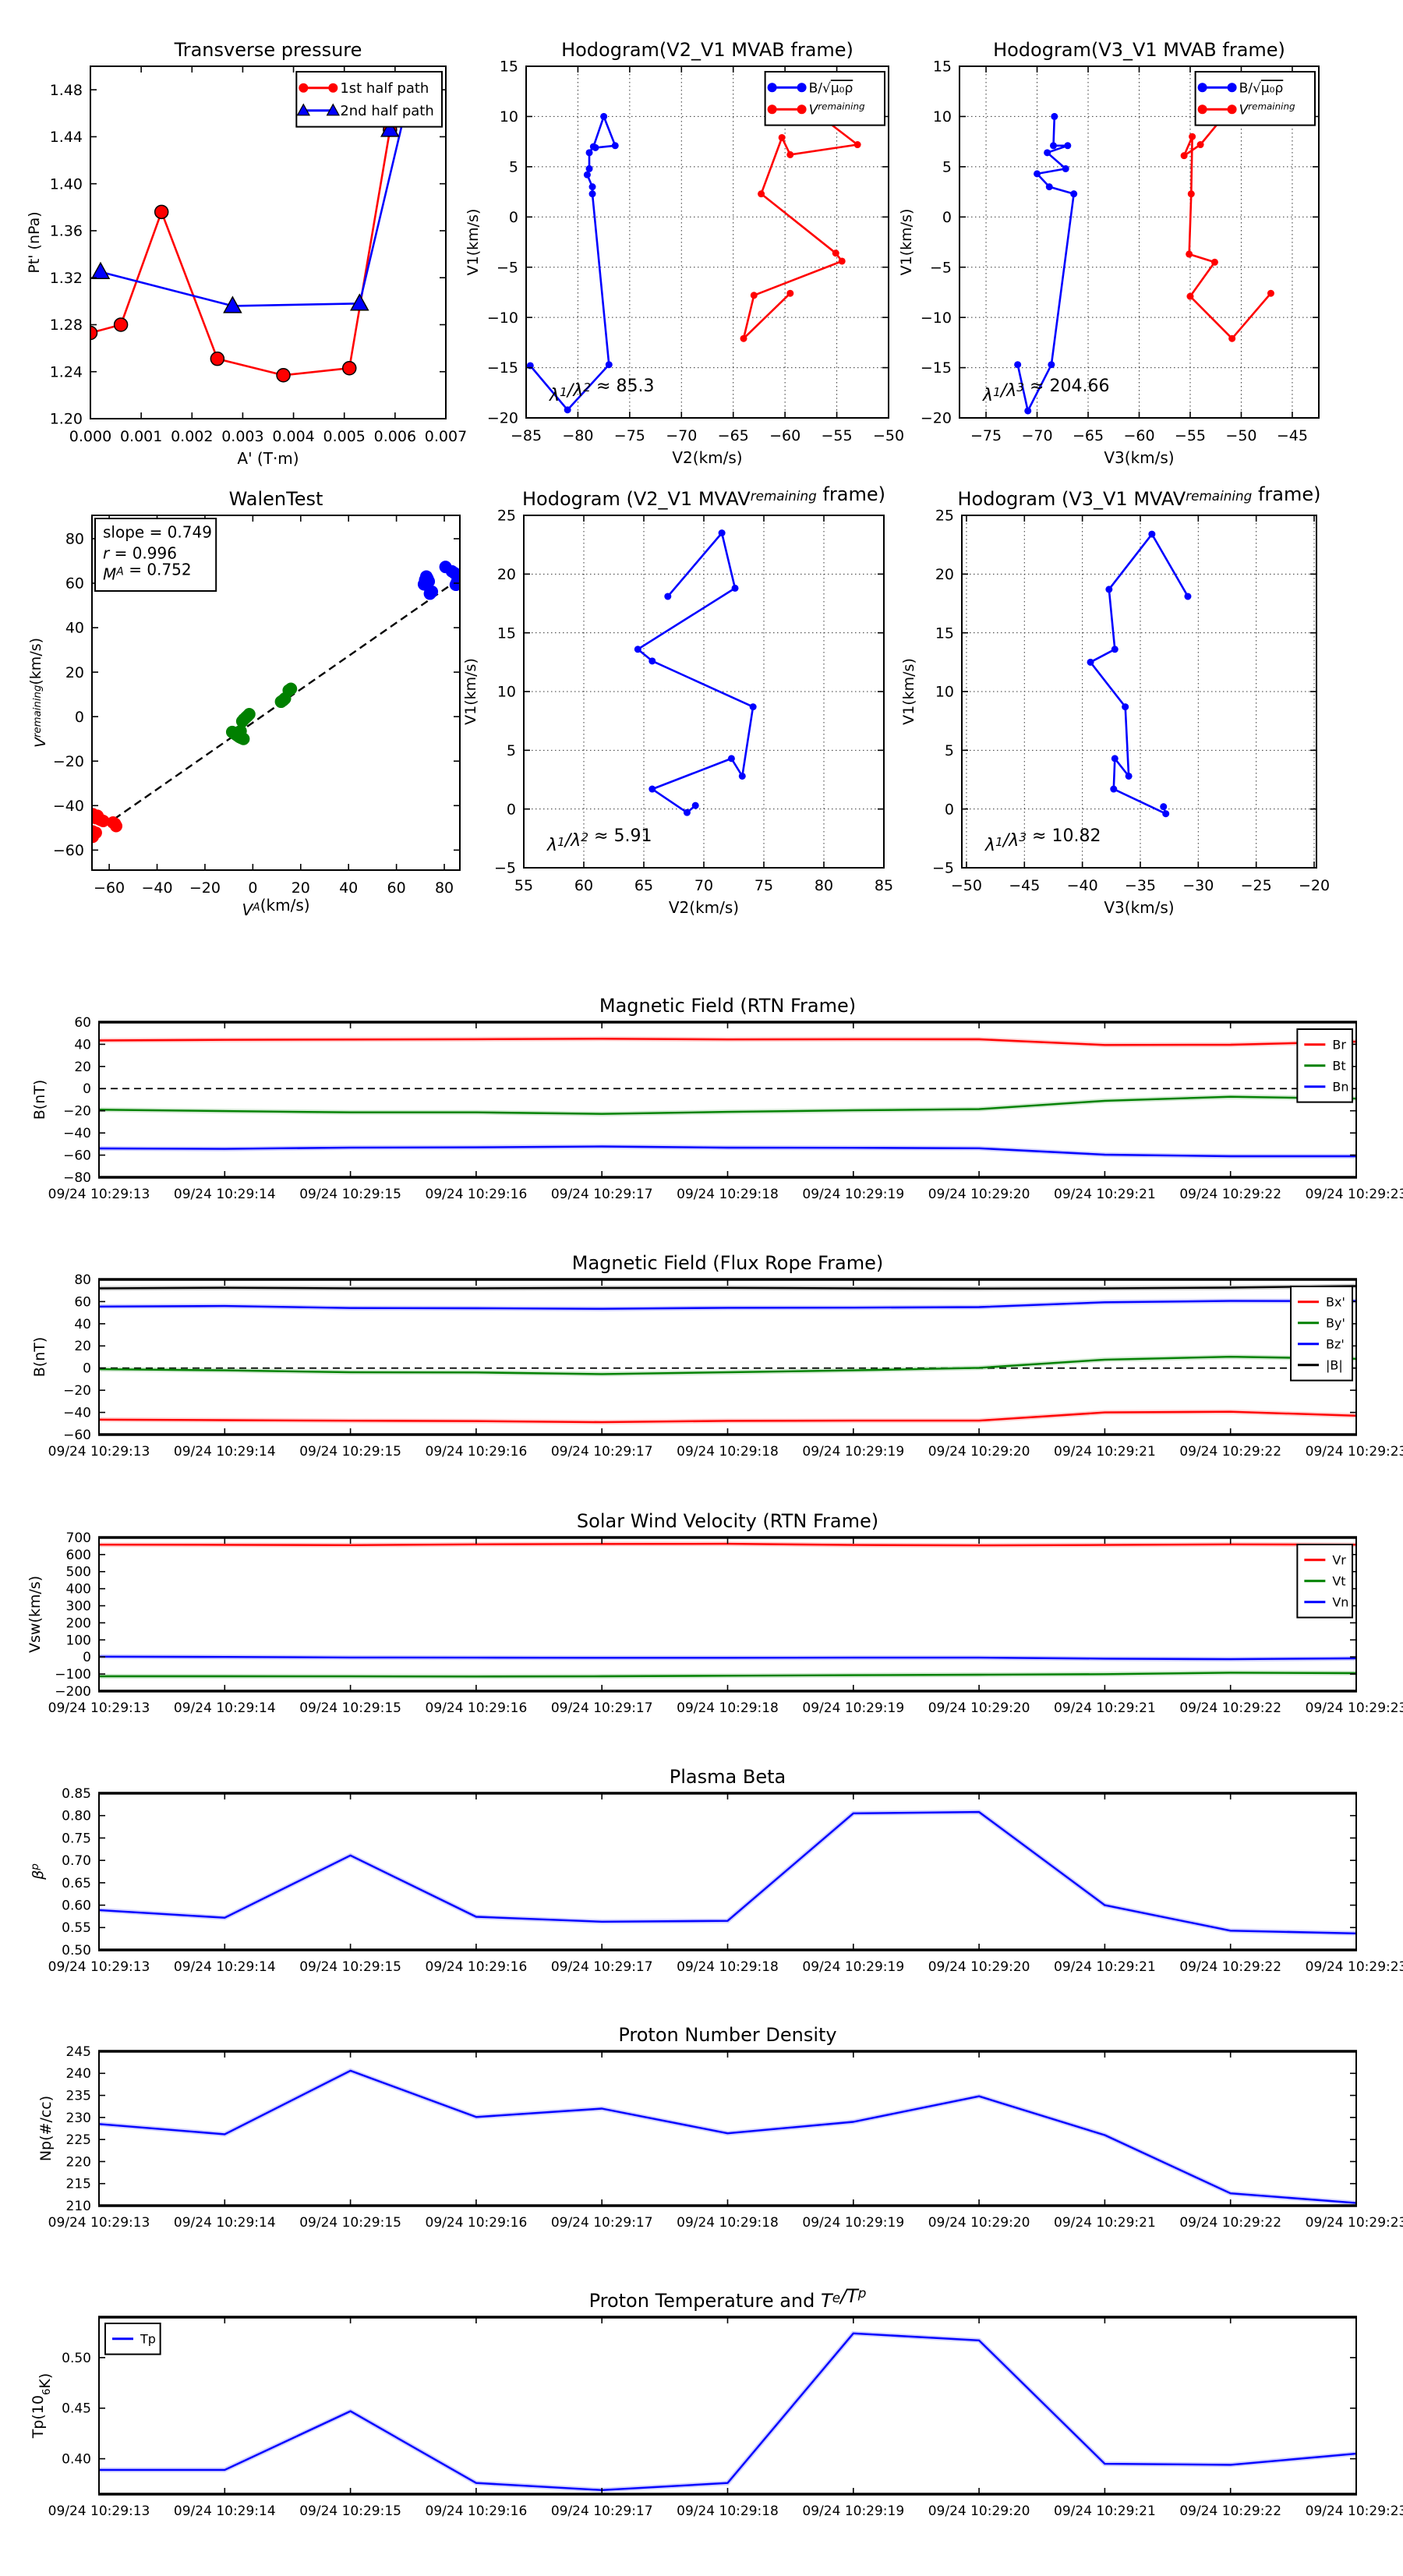  What do you see at coordinates (268, 458) in the screenshot?
I see `text-span: A' (T·m)` at bounding box center [268, 458].